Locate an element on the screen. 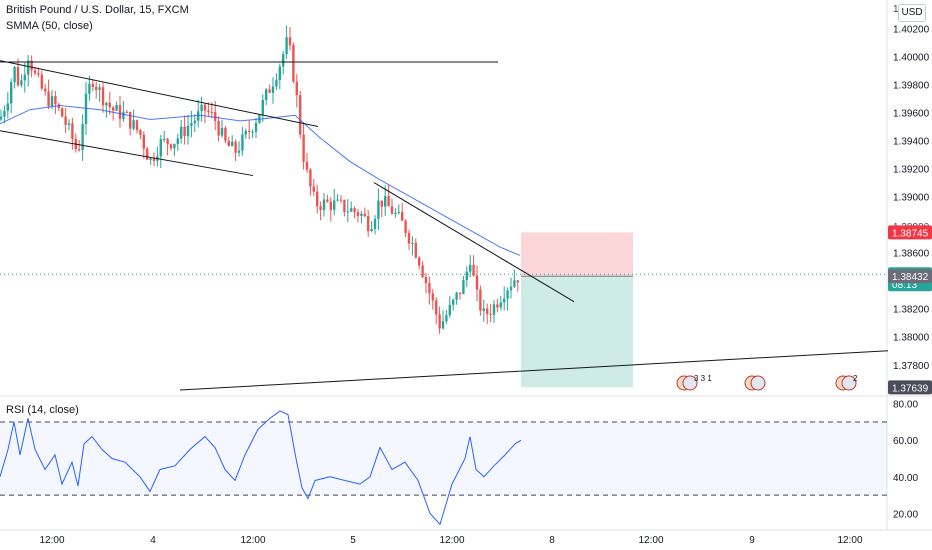  rsi-line is located at coordinates (261, 468).